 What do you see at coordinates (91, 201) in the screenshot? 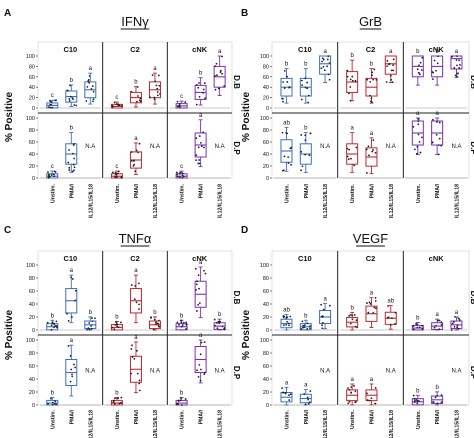
I see `x-tick-label: IL12/IL15/IL18` at bounding box center [91, 201].